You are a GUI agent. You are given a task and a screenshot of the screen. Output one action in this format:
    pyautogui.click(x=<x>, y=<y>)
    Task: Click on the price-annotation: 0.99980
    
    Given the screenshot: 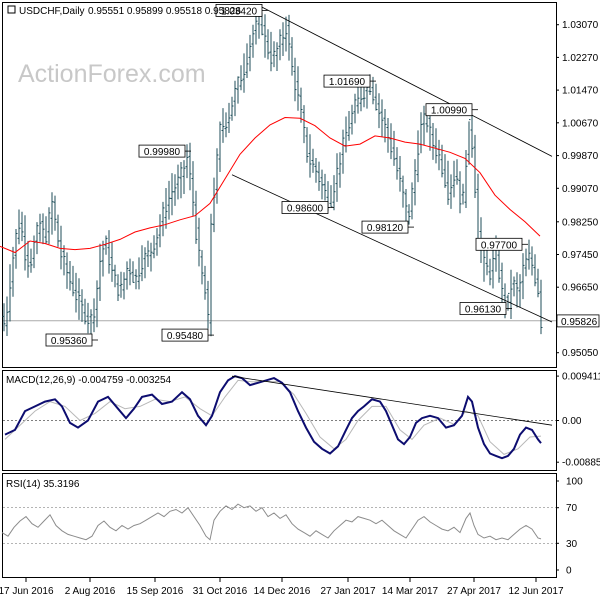 What is the action you would take?
    pyautogui.click(x=164, y=151)
    